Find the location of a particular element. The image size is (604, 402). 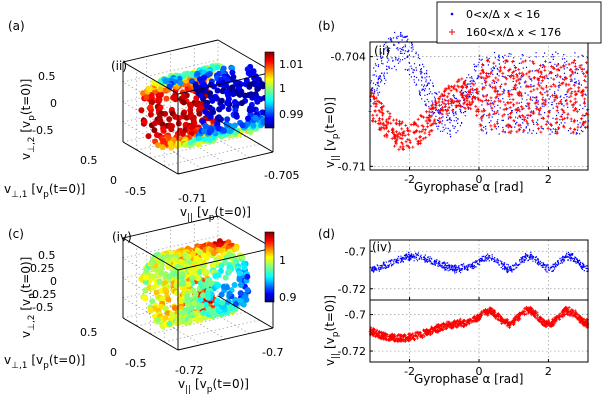

panel-d-0-ytick-label-1: -0.72 is located at coordinates (352, 289).